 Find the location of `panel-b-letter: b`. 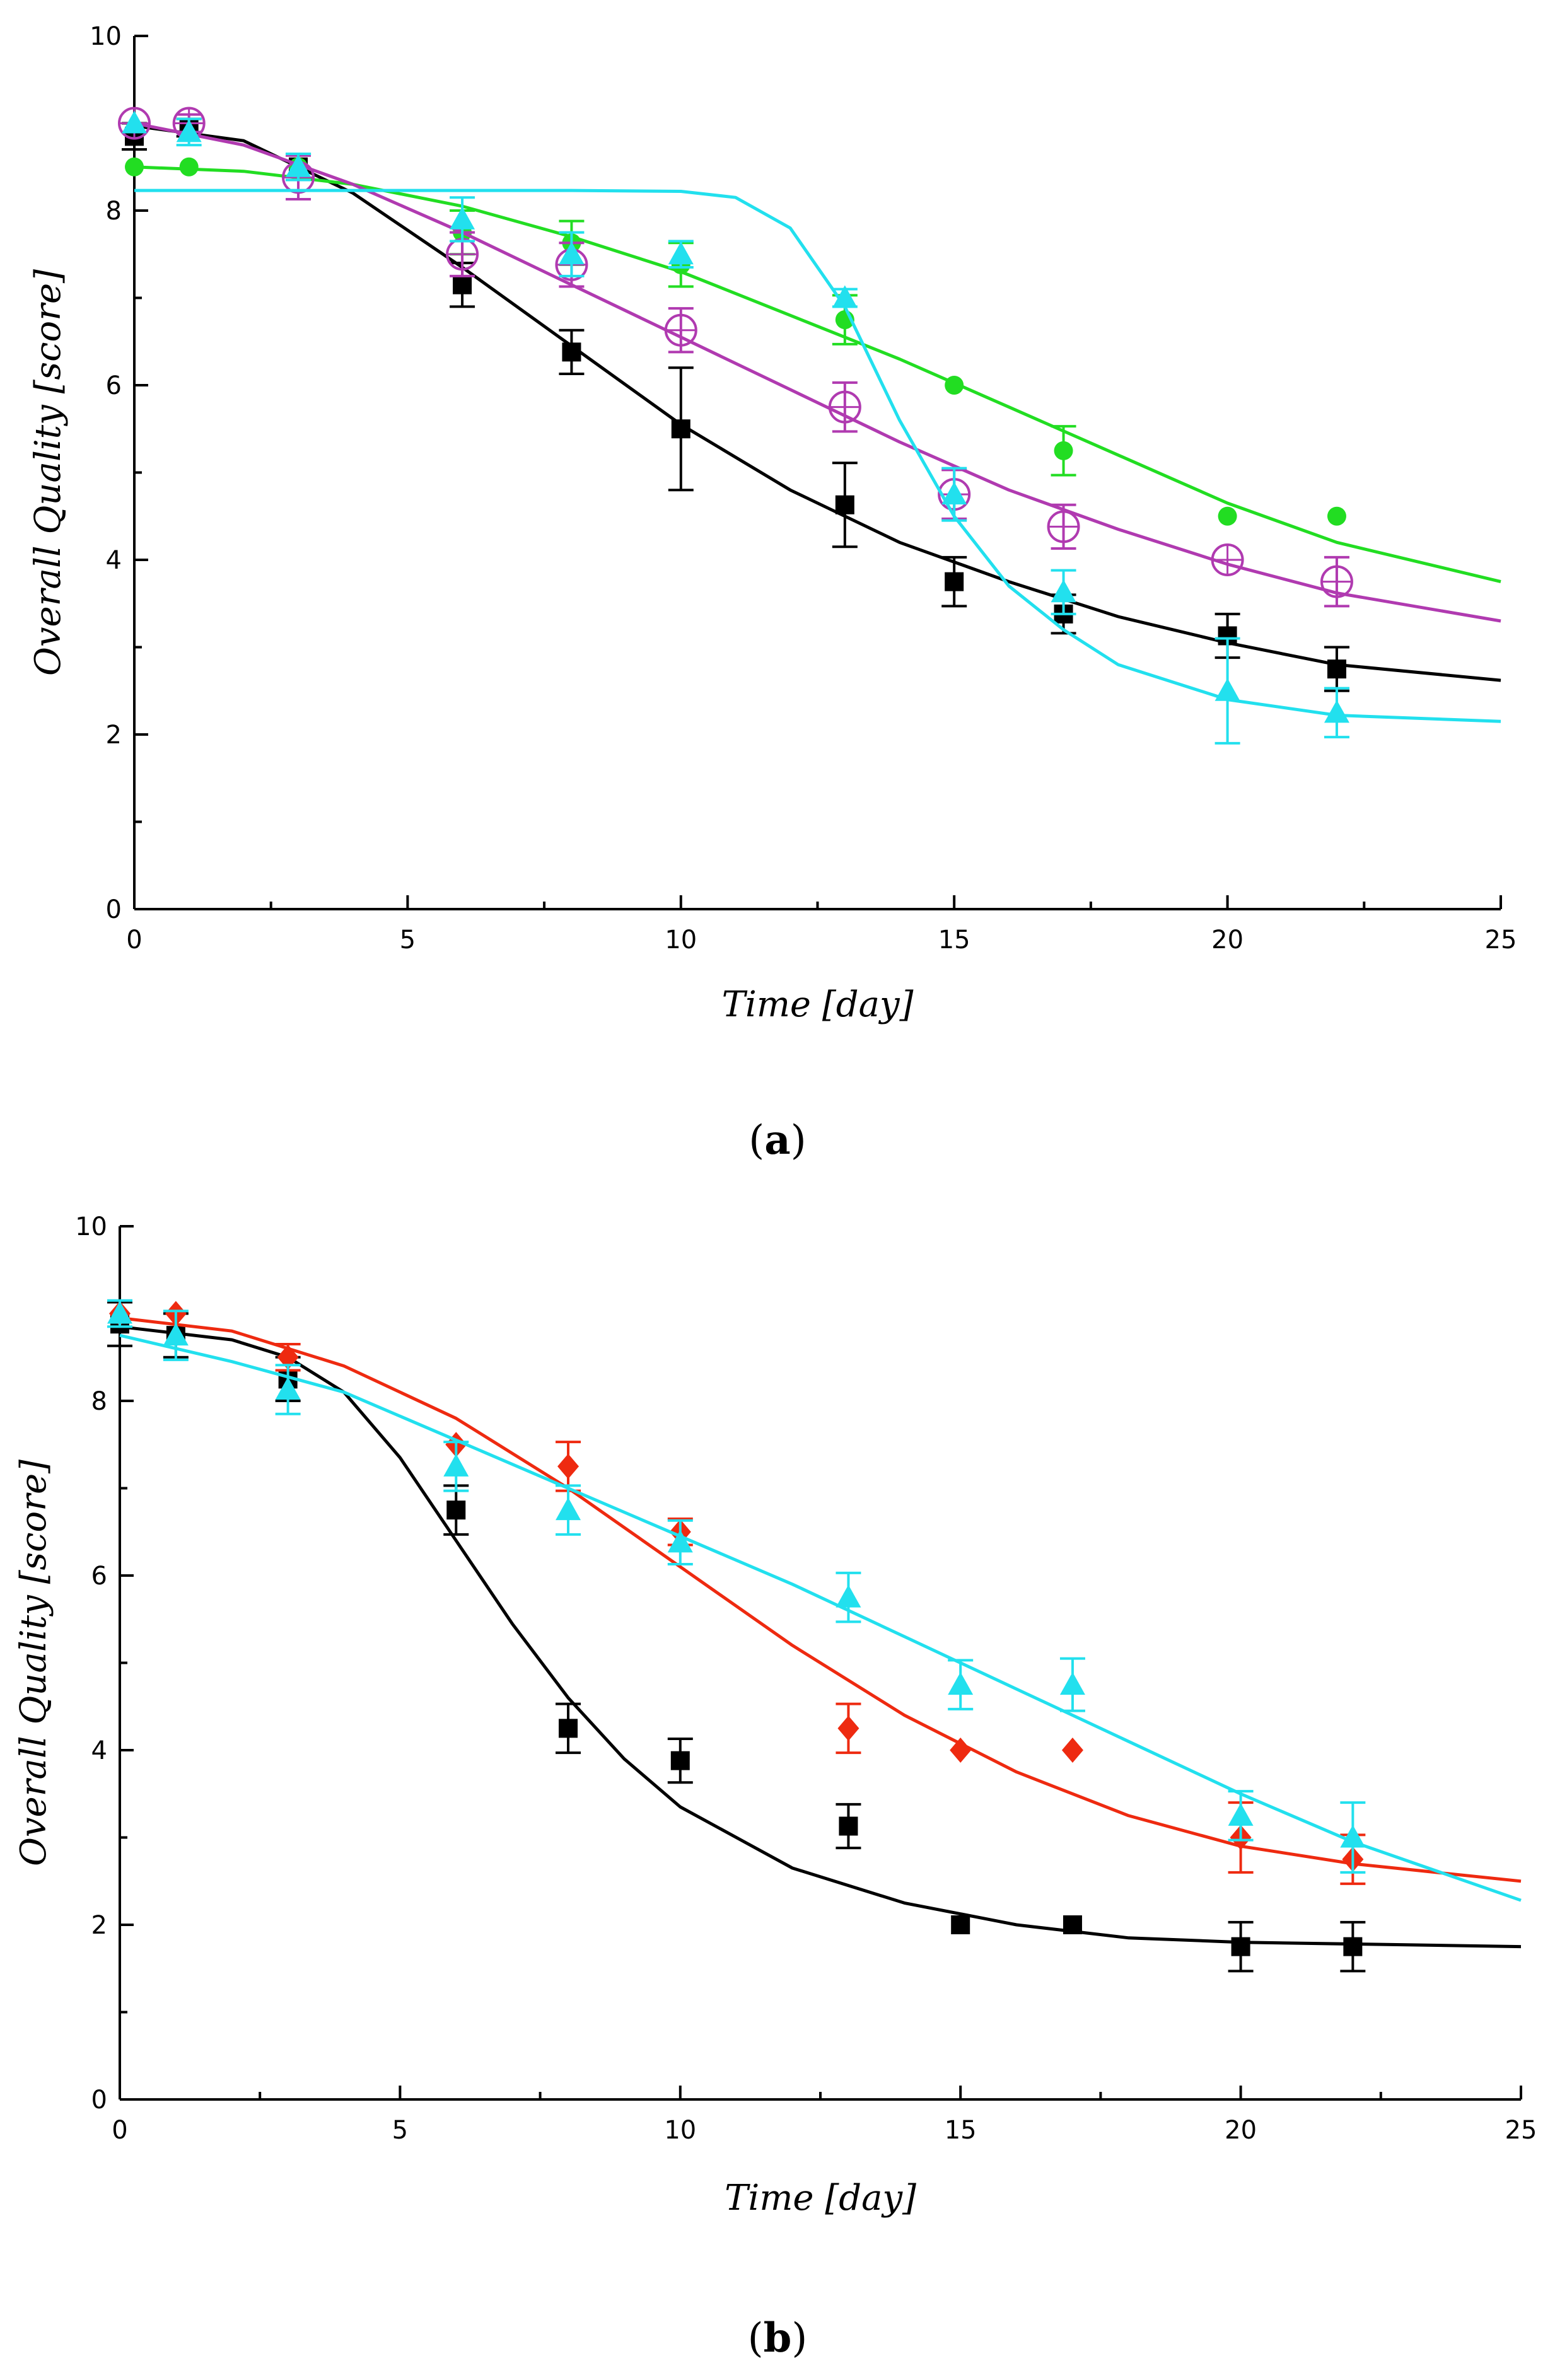

panel-b-letter: b is located at coordinates (778, 2338).